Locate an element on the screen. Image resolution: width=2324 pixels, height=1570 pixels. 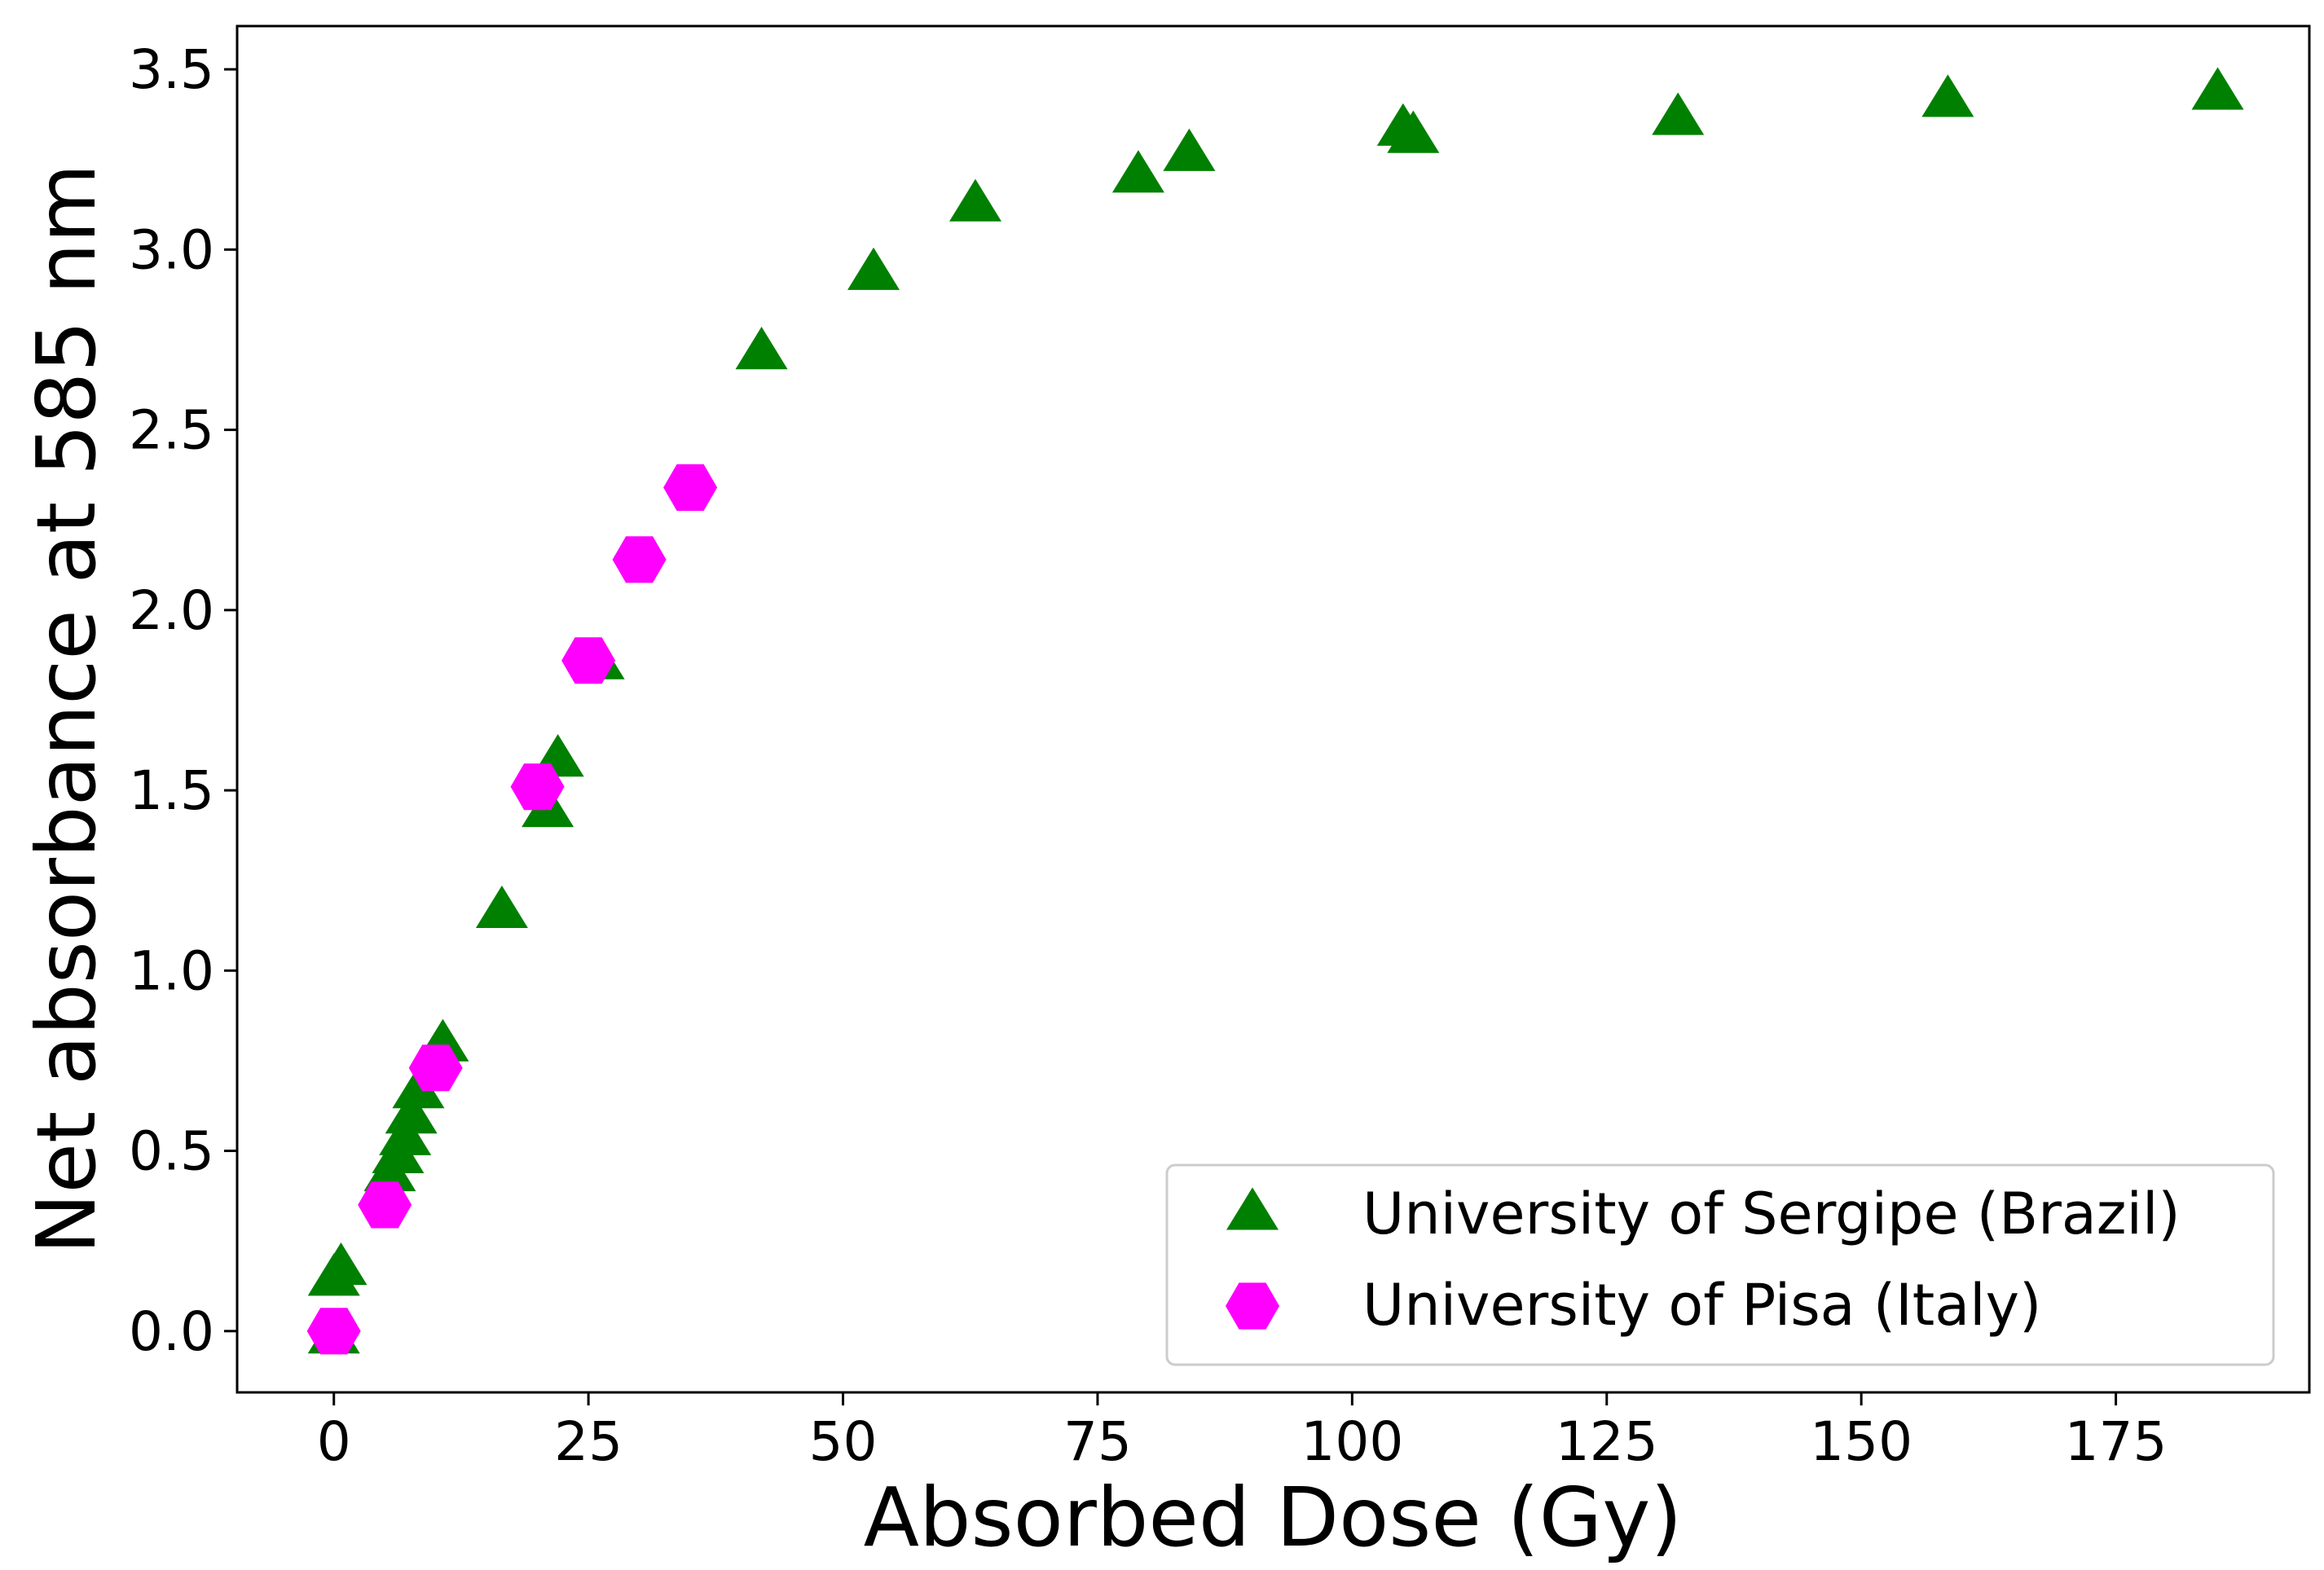
legend-box is located at coordinates (1720, 1265).